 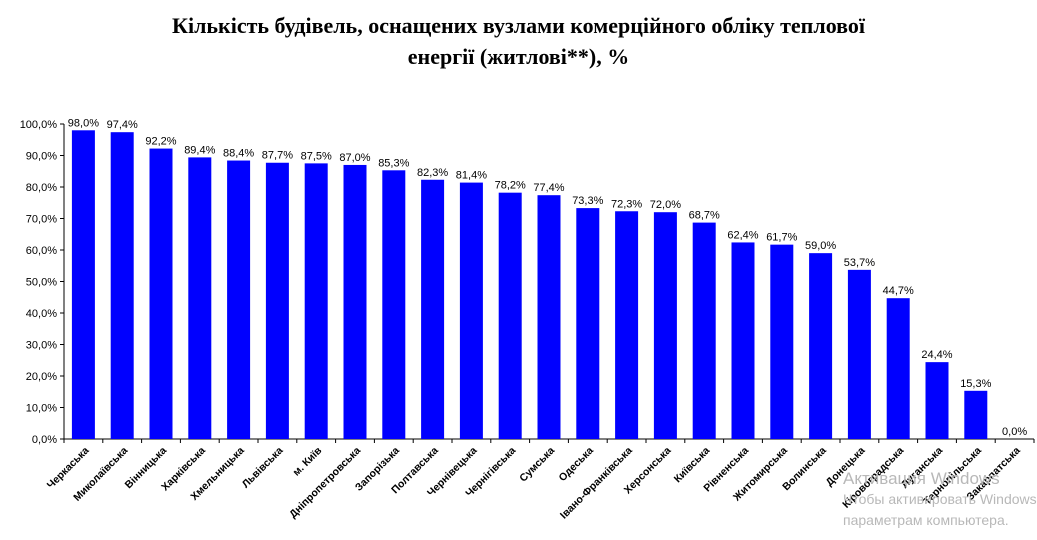 What do you see at coordinates (41, 314) in the screenshot?
I see `y-tick-label: 40,0%` at bounding box center [41, 314].